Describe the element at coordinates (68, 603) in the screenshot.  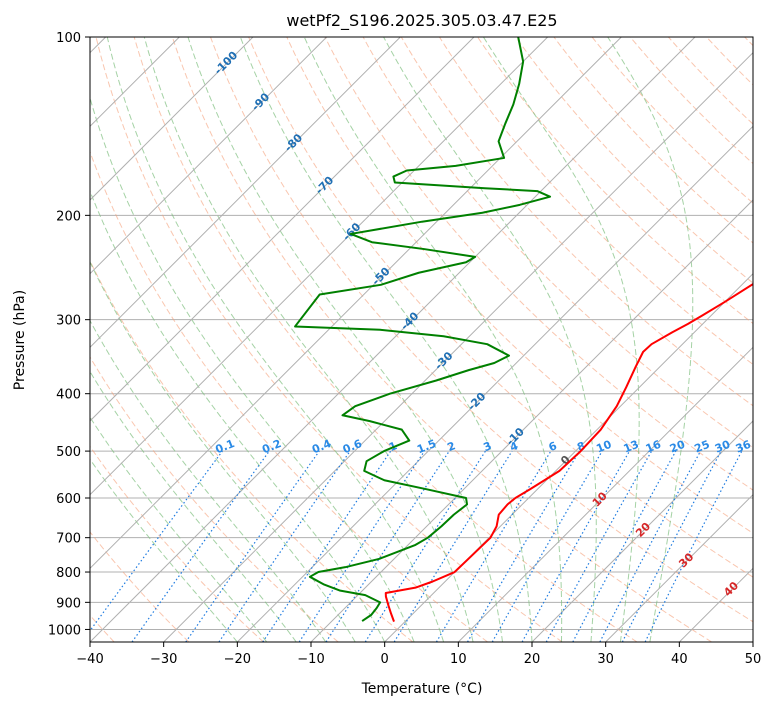
I see `y-tick-label: 900` at that location.